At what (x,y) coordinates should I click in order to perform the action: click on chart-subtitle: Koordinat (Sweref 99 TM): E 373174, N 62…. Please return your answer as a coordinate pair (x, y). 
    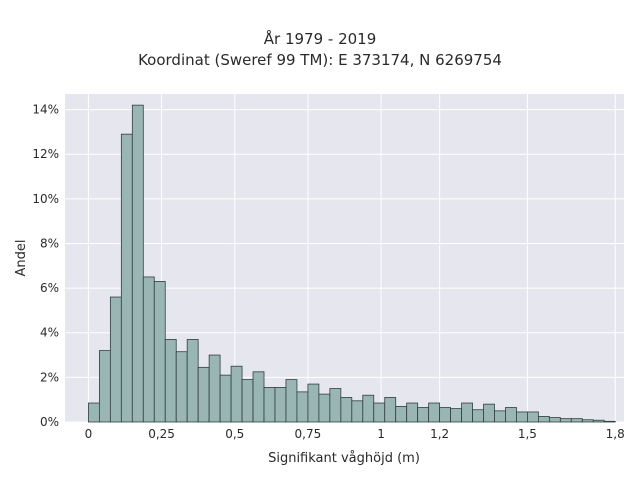
    Looking at the image, I should click on (320, 60).